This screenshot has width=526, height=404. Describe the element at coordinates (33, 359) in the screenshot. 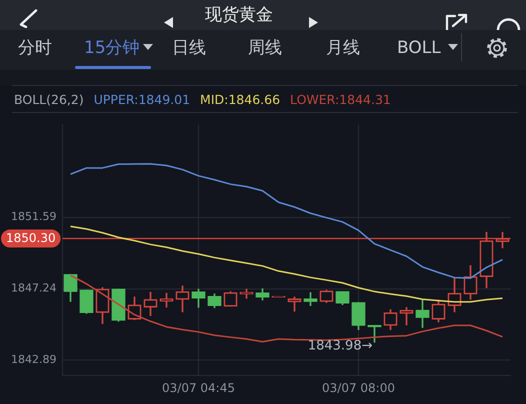

I see `y-tick-label: 1842.89` at that location.